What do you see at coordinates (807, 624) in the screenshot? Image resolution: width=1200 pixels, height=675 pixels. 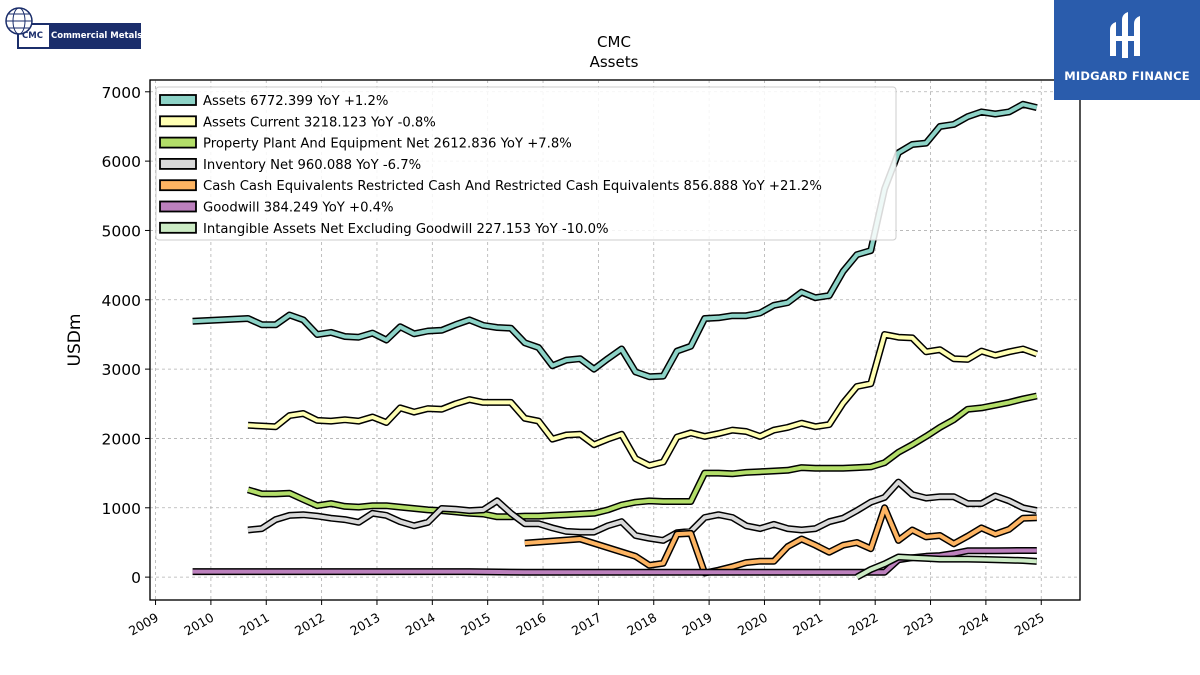 I see `x-tick-label: 2021` at bounding box center [807, 624].